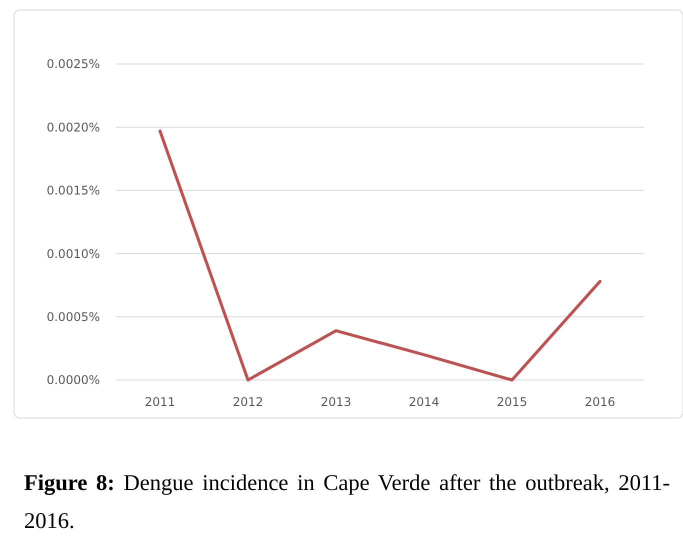 Image resolution: width=683 pixels, height=556 pixels. What do you see at coordinates (73, 317) in the screenshot?
I see `y-tick-label: 0.0005%` at bounding box center [73, 317].